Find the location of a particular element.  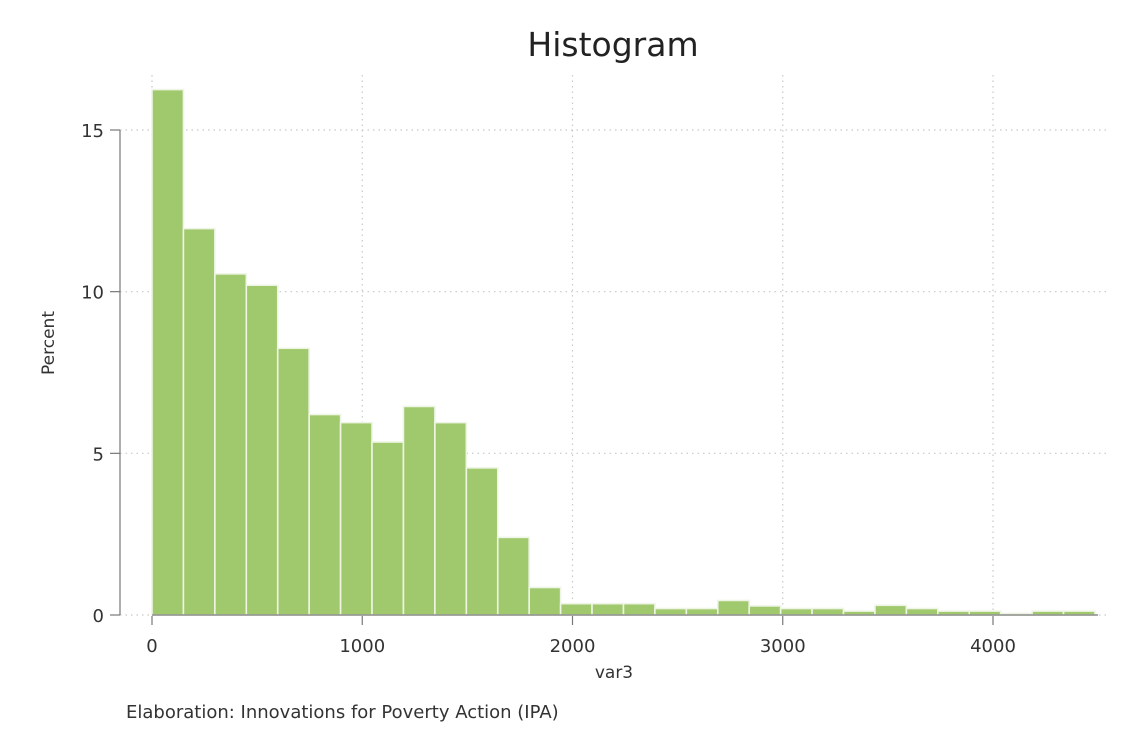

x-tick-label: 2000 is located at coordinates (573, 646).